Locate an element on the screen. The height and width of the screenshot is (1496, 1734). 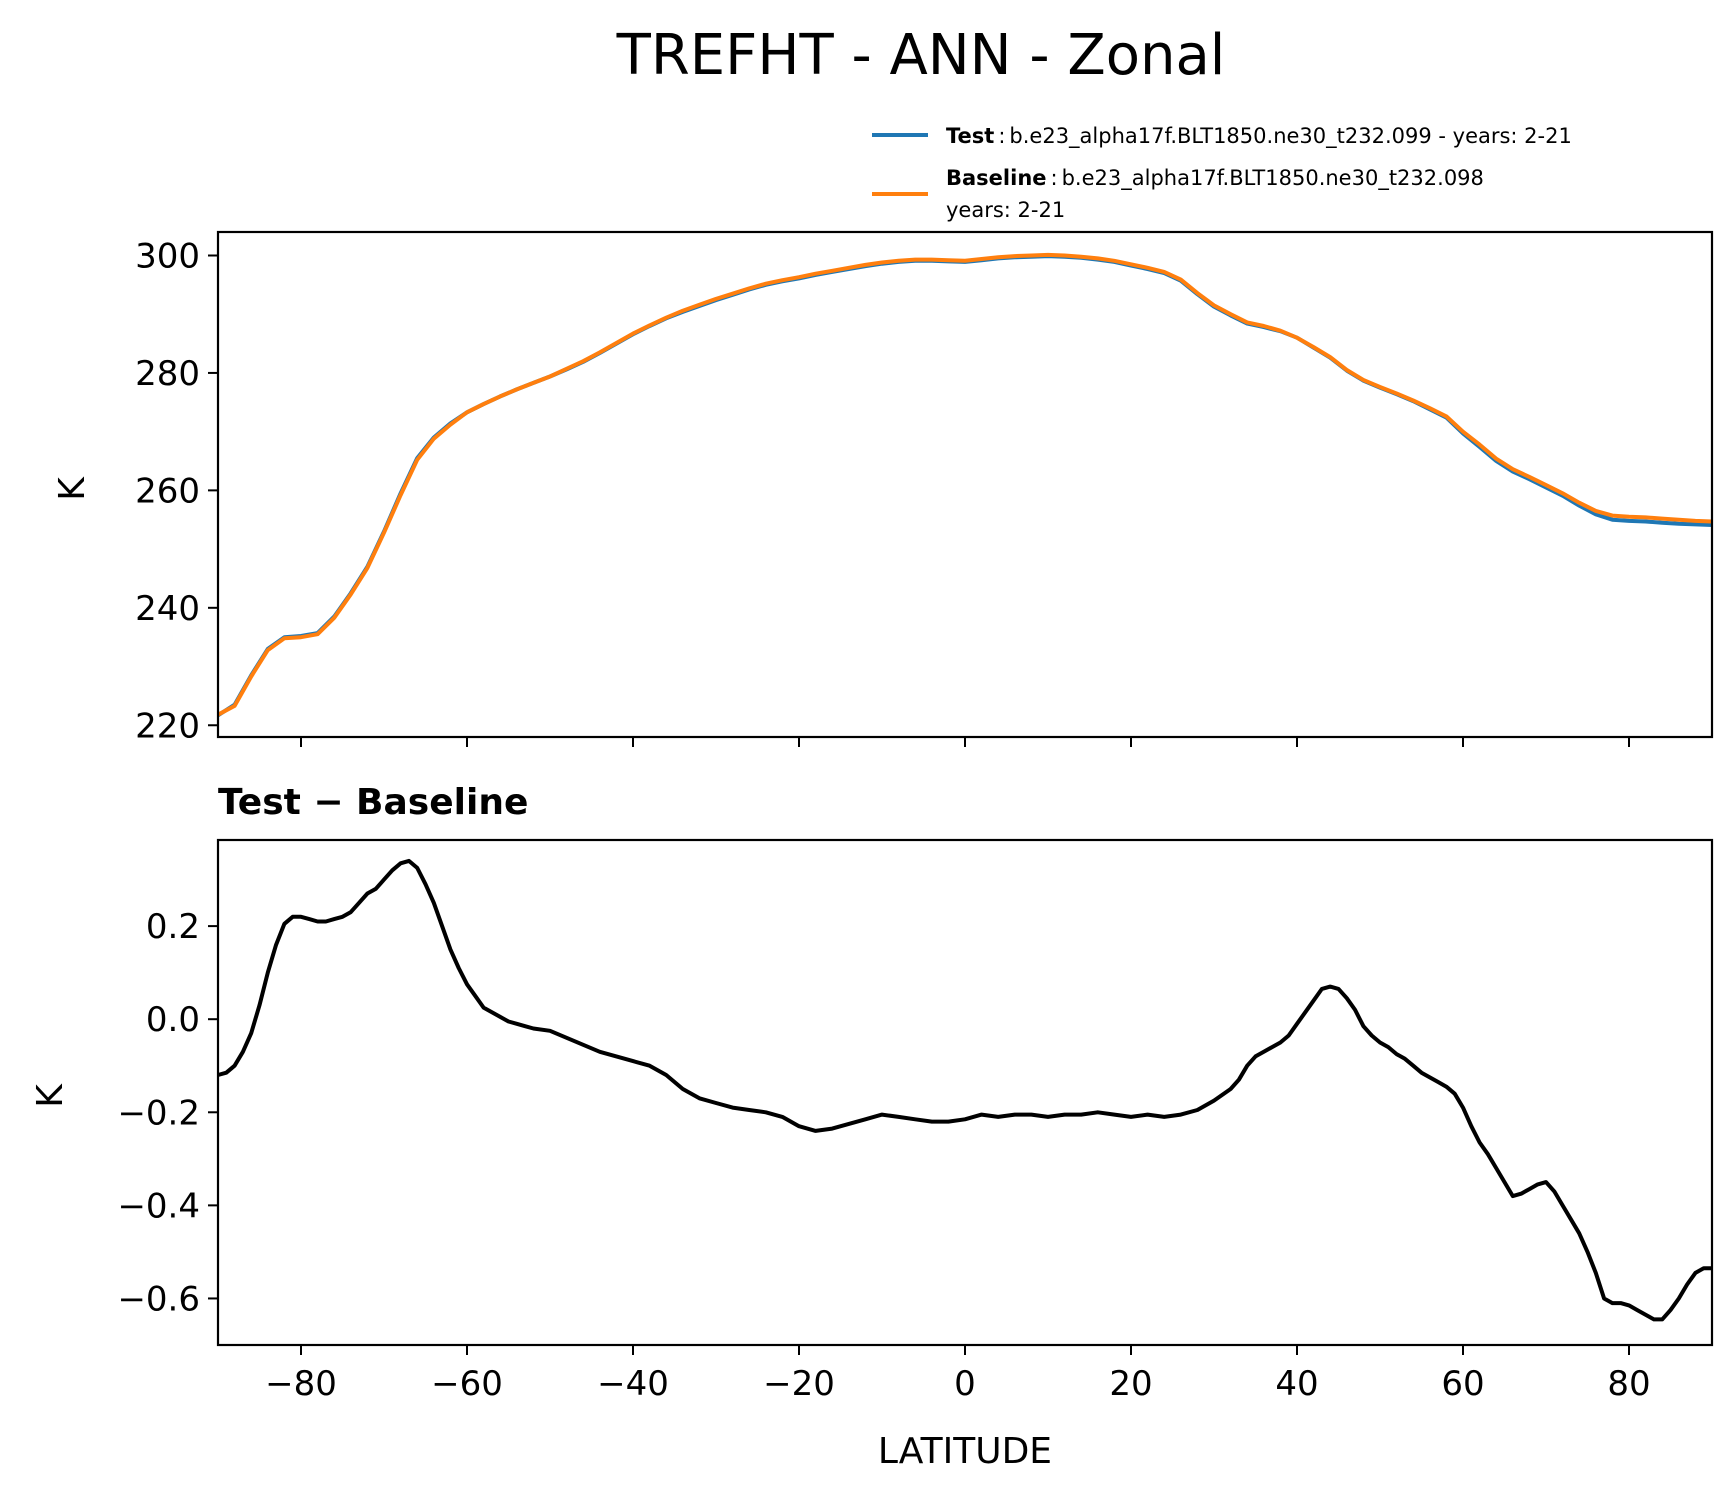
bottom-x-tick-label: −40 is located at coordinates (633, 1384).